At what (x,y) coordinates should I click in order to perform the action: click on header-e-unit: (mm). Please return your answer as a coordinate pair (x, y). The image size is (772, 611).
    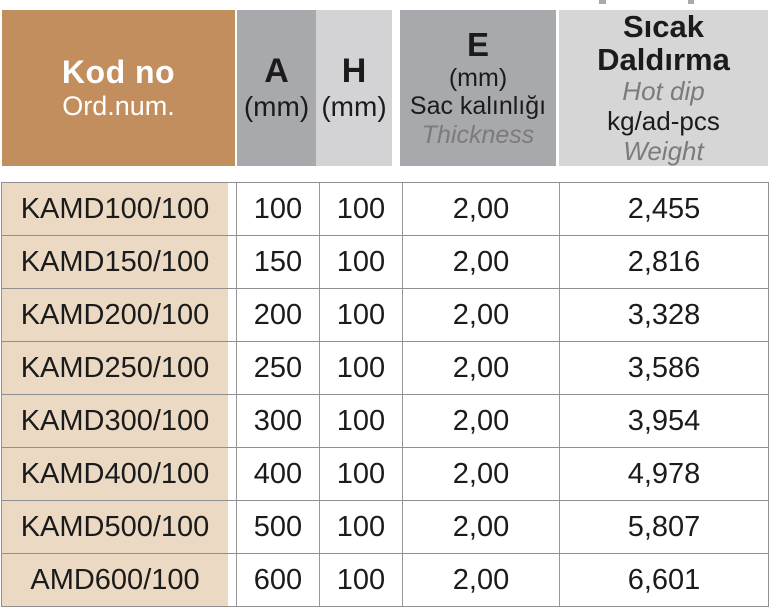
    Looking at the image, I should click on (478, 78).